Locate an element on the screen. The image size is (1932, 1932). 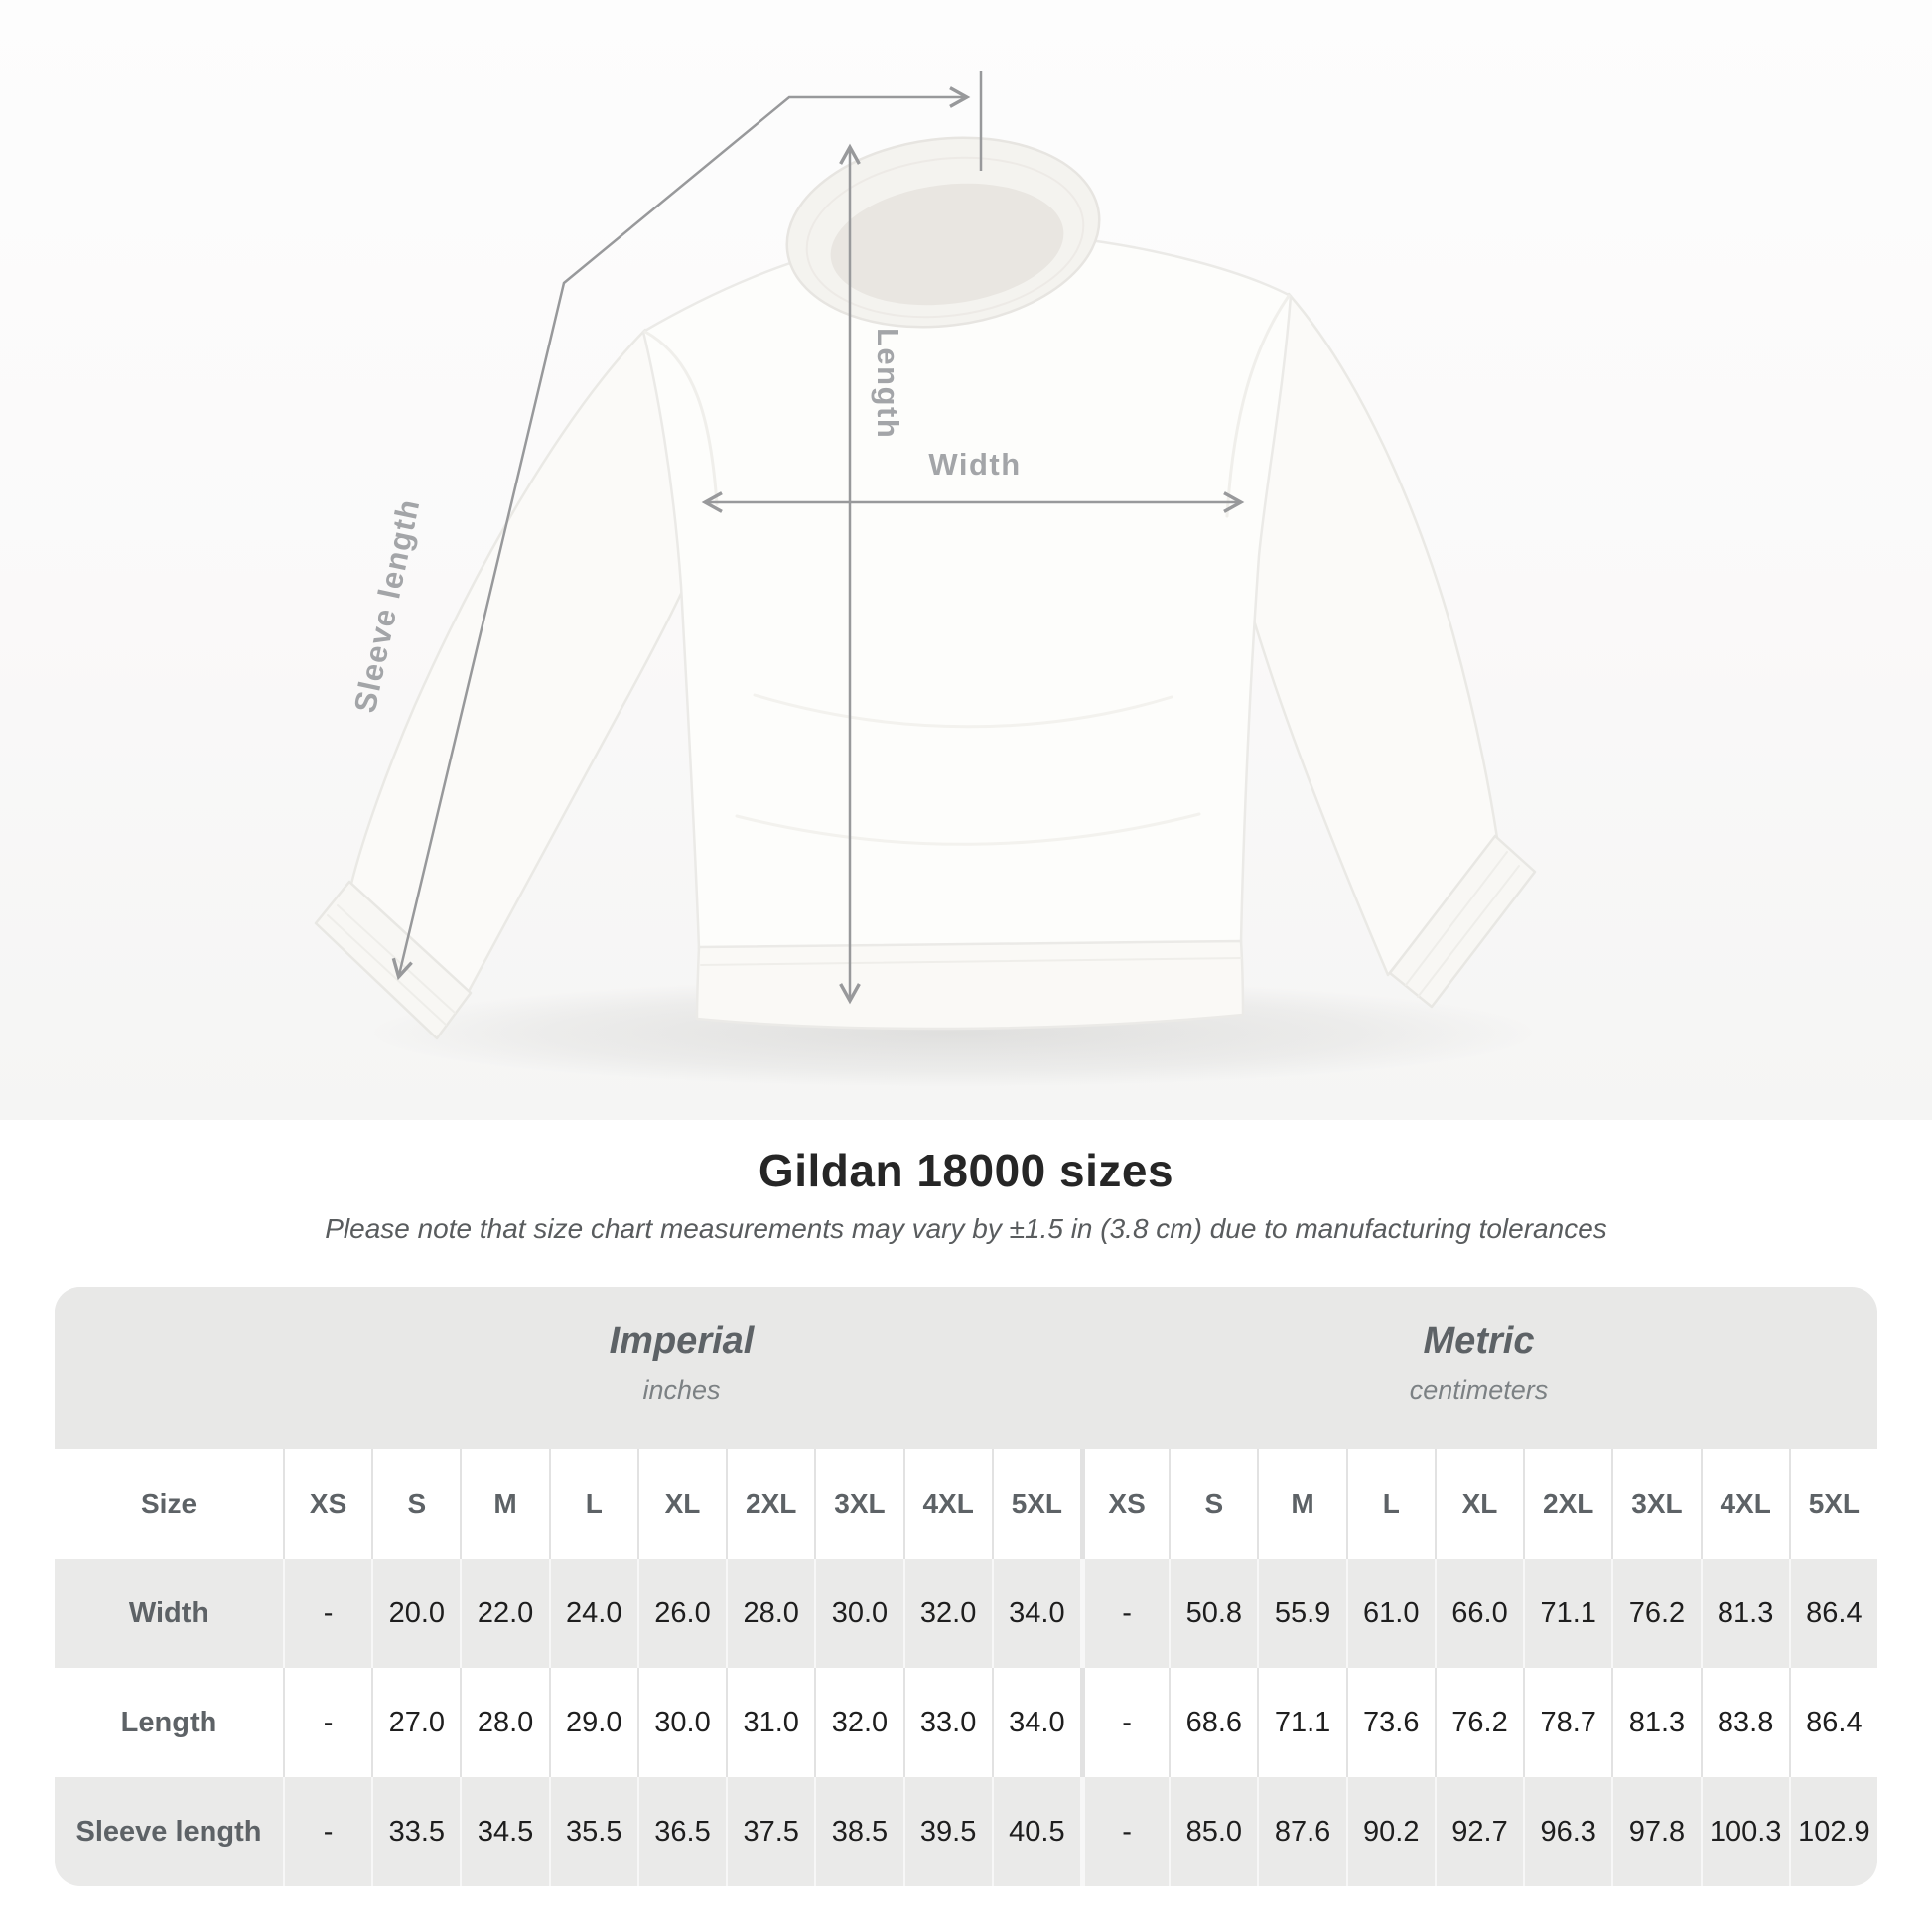
column-header-metric-5XL: 5XL is located at coordinates (1833, 1504).